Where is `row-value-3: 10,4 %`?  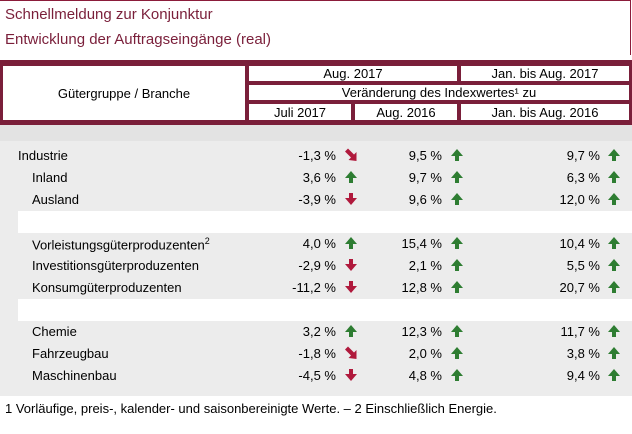 row-value-3: 10,4 % is located at coordinates (579, 243).